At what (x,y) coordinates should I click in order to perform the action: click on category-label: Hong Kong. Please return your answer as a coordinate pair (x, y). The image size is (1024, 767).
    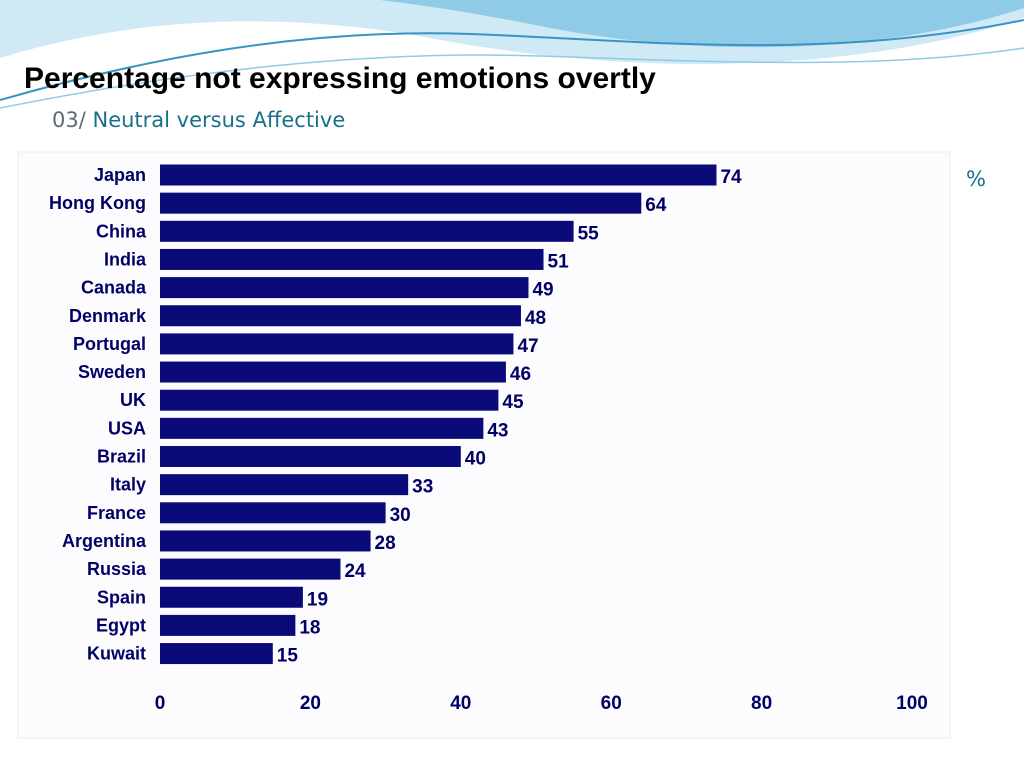
    Looking at the image, I should click on (97, 203).